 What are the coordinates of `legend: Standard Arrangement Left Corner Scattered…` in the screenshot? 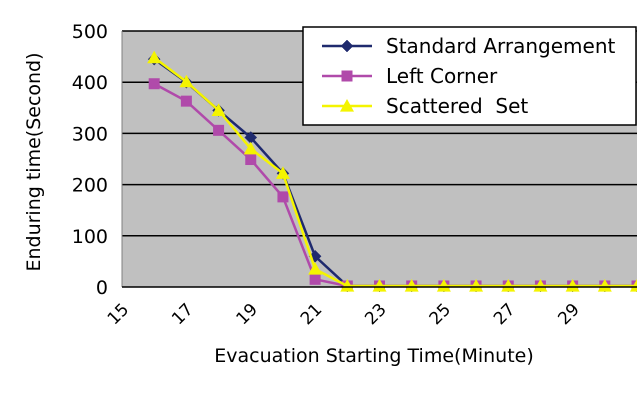 It's located at (469, 76).